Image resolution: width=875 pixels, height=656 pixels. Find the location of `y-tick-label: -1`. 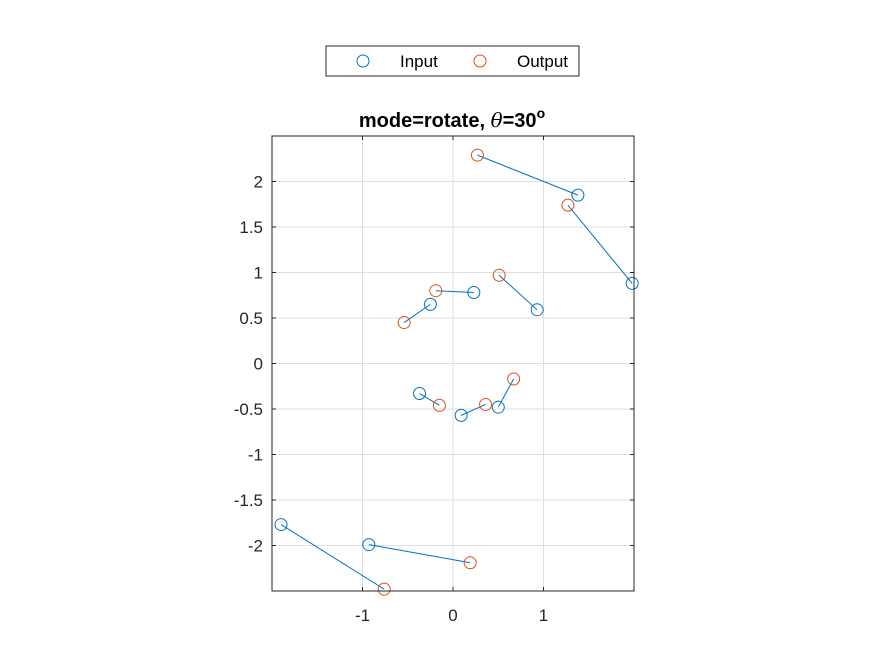

y-tick-label: -1 is located at coordinates (255, 455).